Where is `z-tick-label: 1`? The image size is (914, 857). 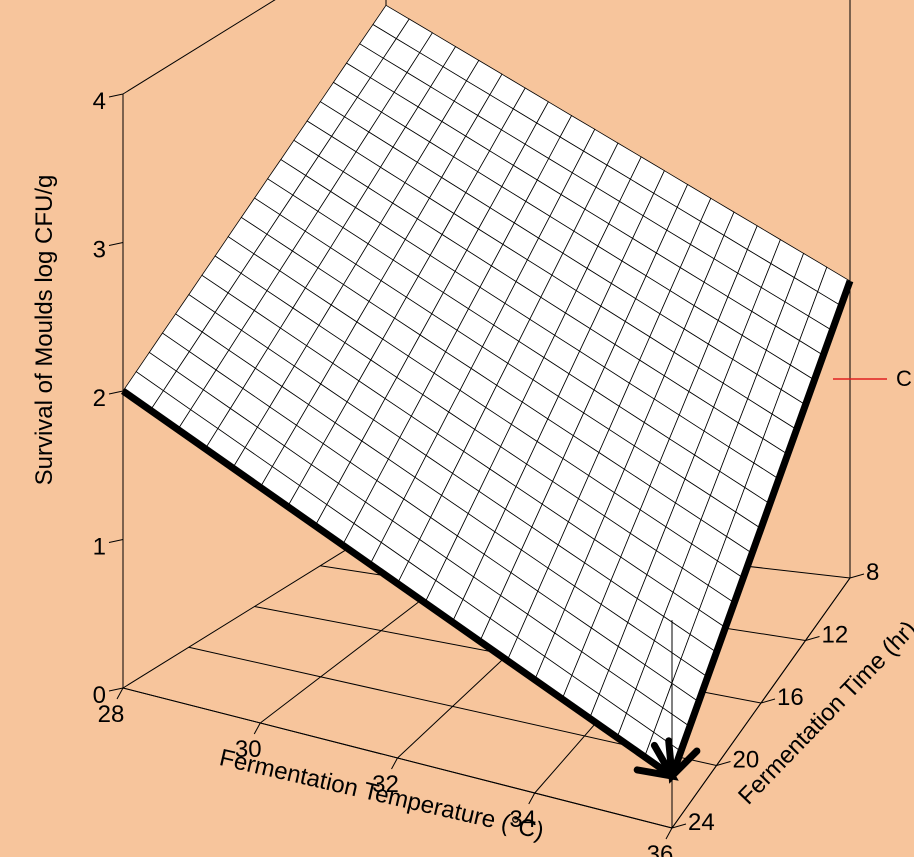
z-tick-label: 1 is located at coordinates (99, 547).